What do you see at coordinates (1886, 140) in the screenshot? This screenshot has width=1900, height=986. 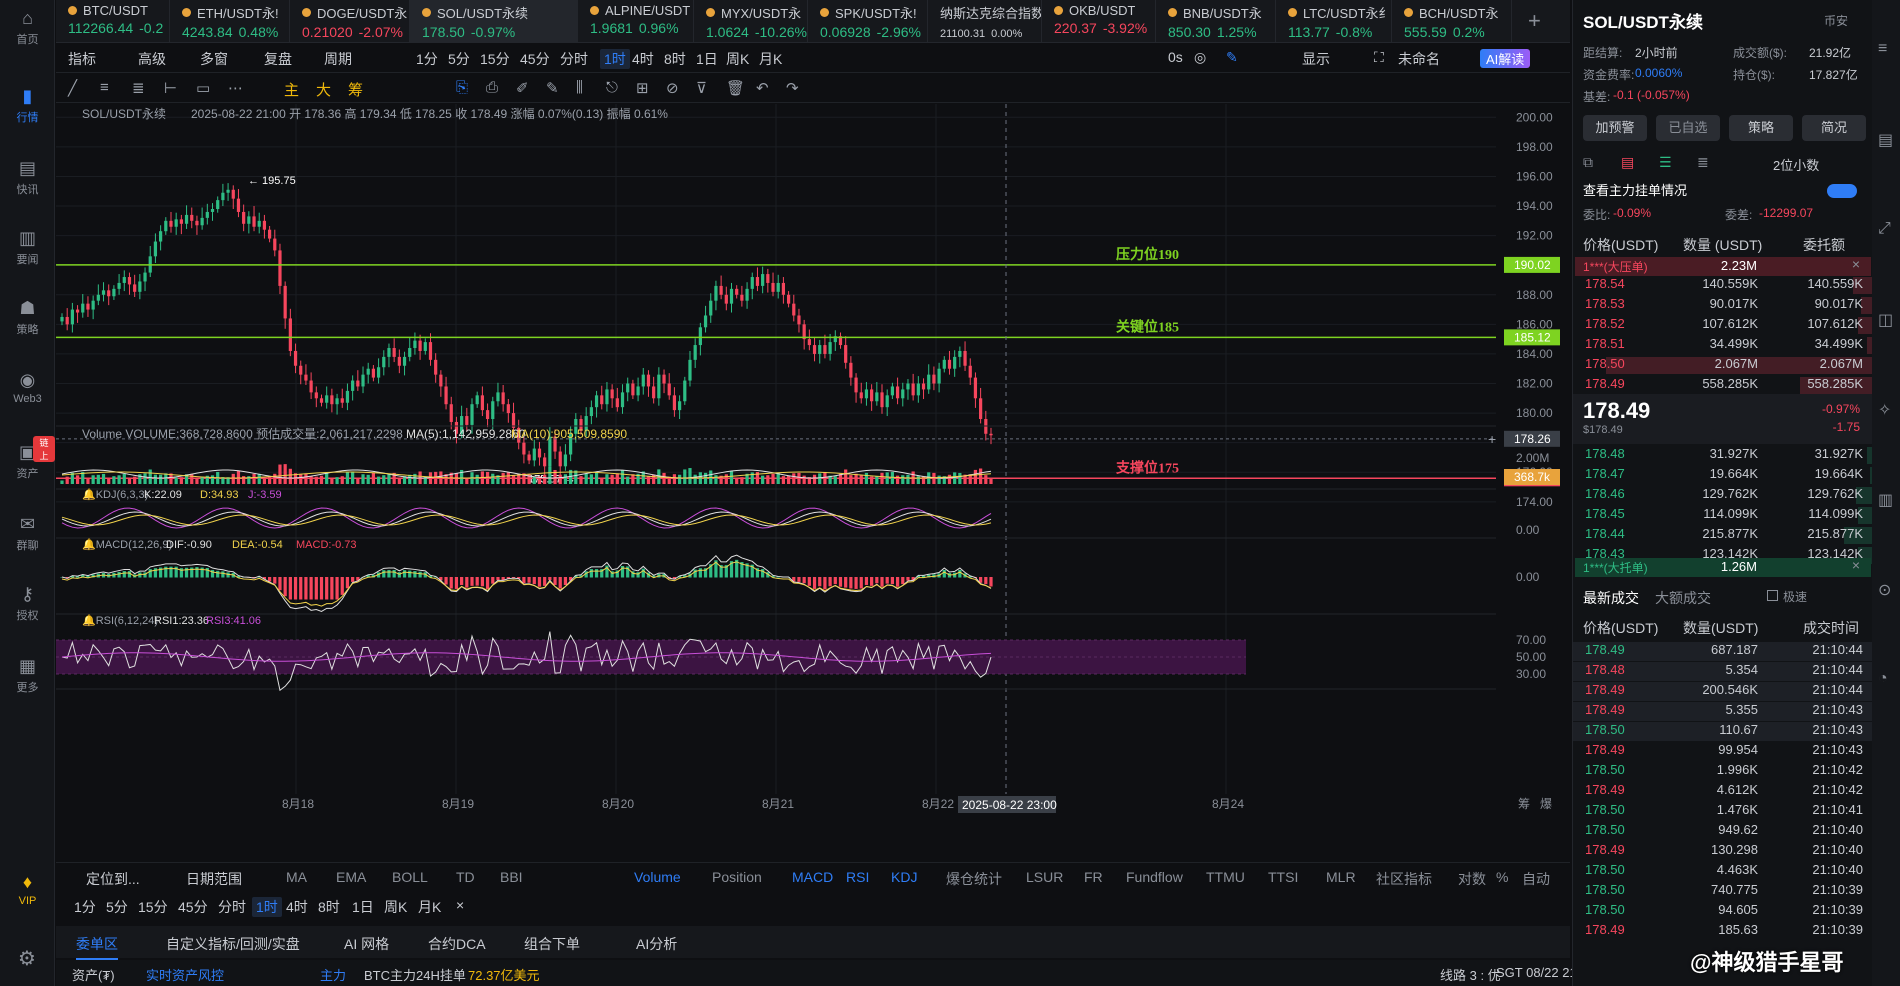 I see `side-tool-icon: ▤` at bounding box center [1886, 140].